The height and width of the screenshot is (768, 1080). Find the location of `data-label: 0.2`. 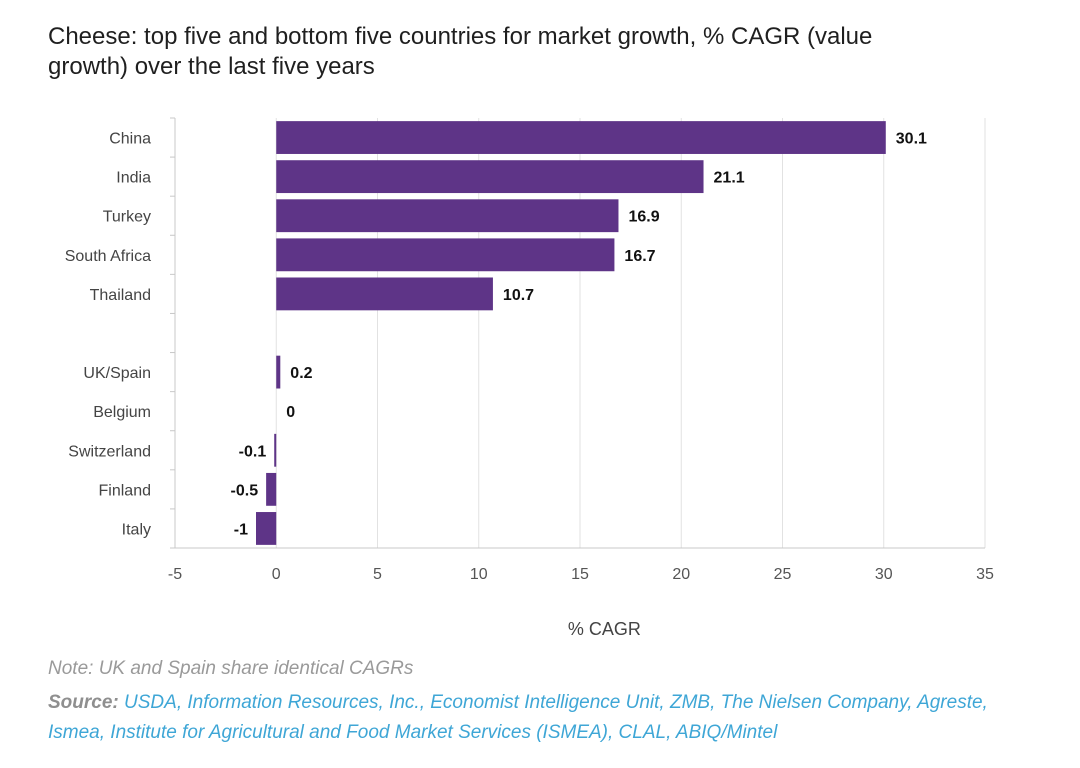

data-label: 0.2 is located at coordinates (301, 373).